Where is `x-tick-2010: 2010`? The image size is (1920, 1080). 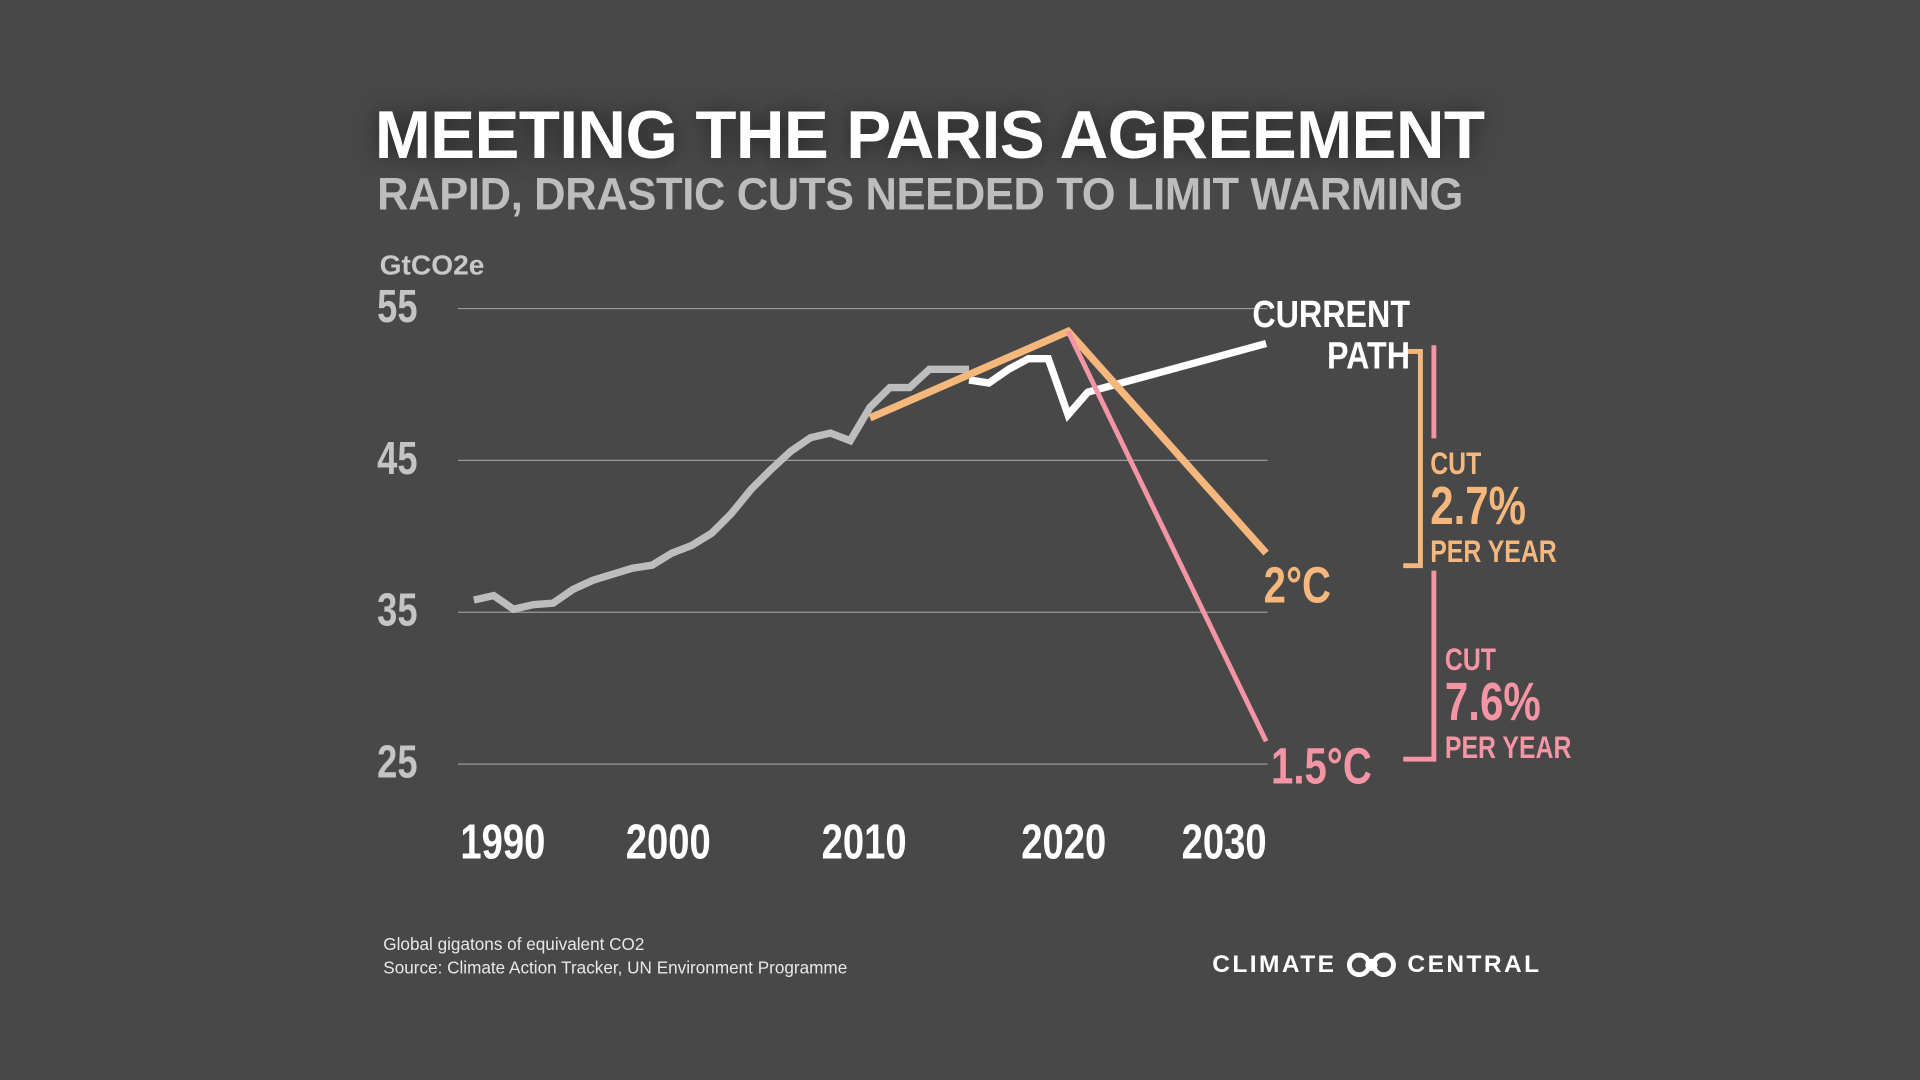
x-tick-2010: 2010 is located at coordinates (864, 842).